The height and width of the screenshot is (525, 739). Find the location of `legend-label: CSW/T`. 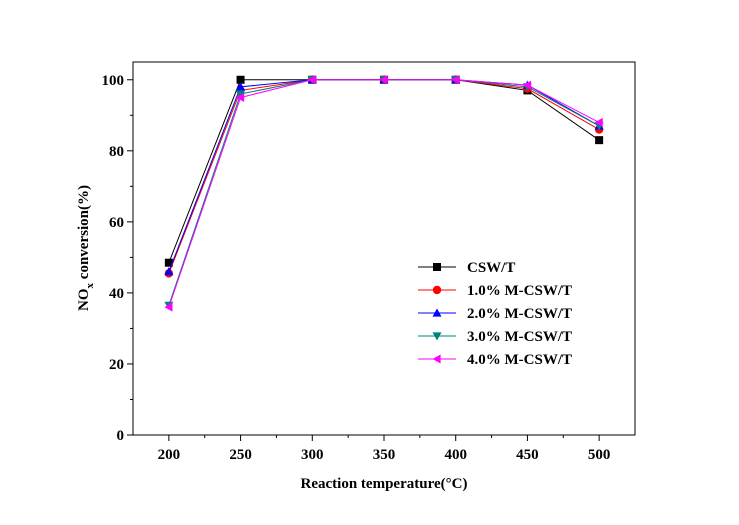

legend-label: CSW/T is located at coordinates (491, 268).